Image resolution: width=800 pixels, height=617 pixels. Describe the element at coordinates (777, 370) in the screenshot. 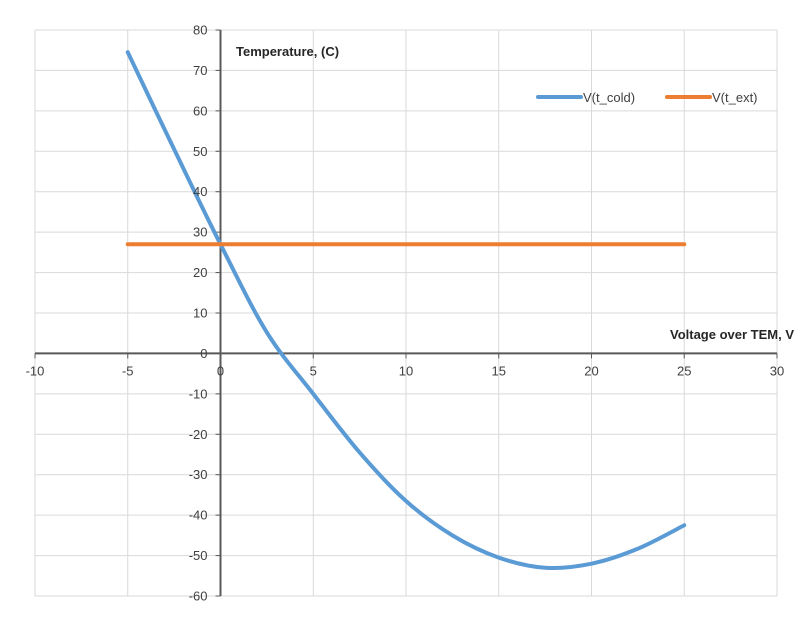

I see `x-tick-label: 30` at that location.